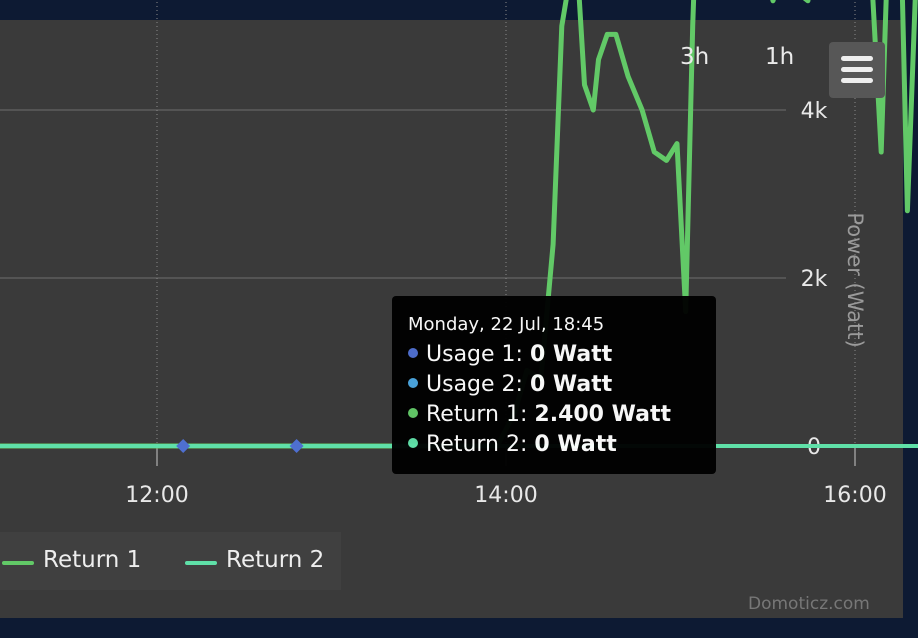  Describe the element at coordinates (695, 57) in the screenshot. I see `range-3h-button: 3h` at that location.